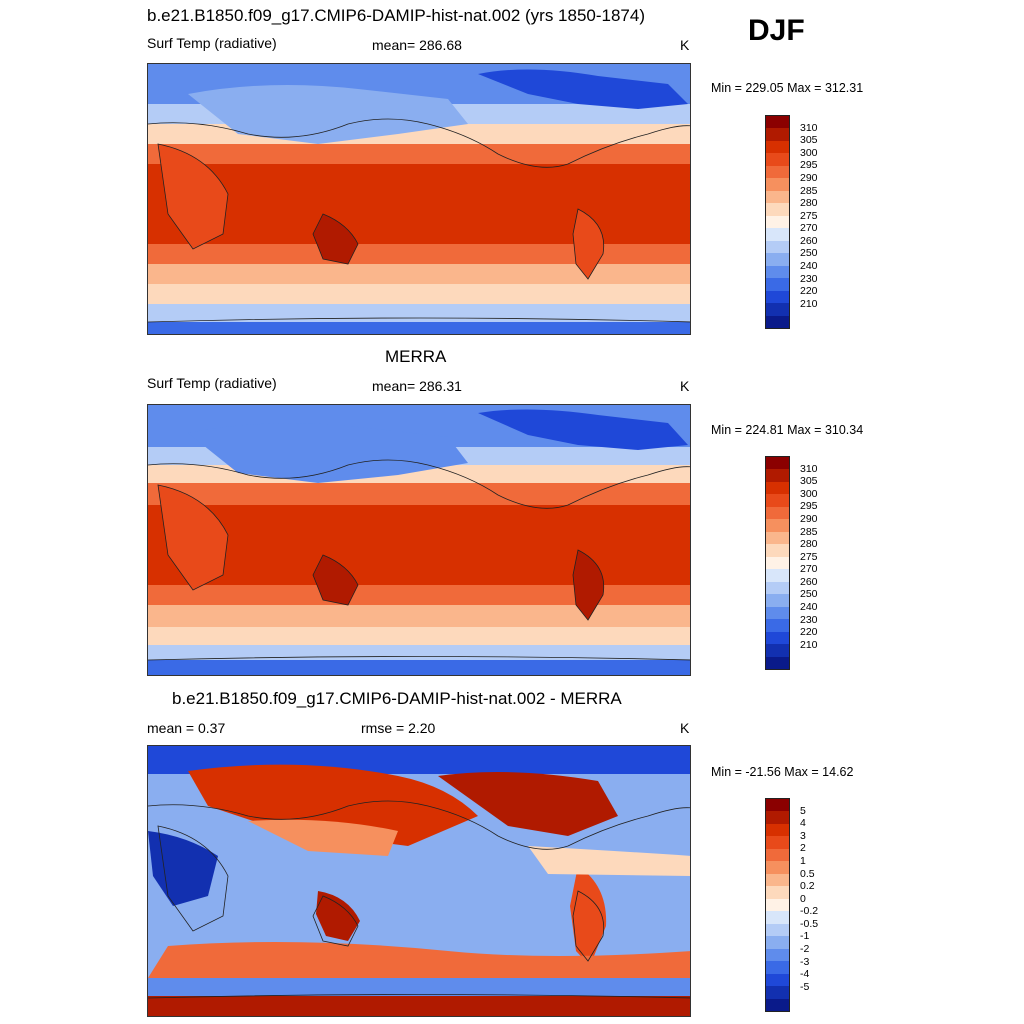 This screenshot has height=1024, width=1024. What do you see at coordinates (776, 30) in the screenshot?
I see `season-label: DJF` at bounding box center [776, 30].